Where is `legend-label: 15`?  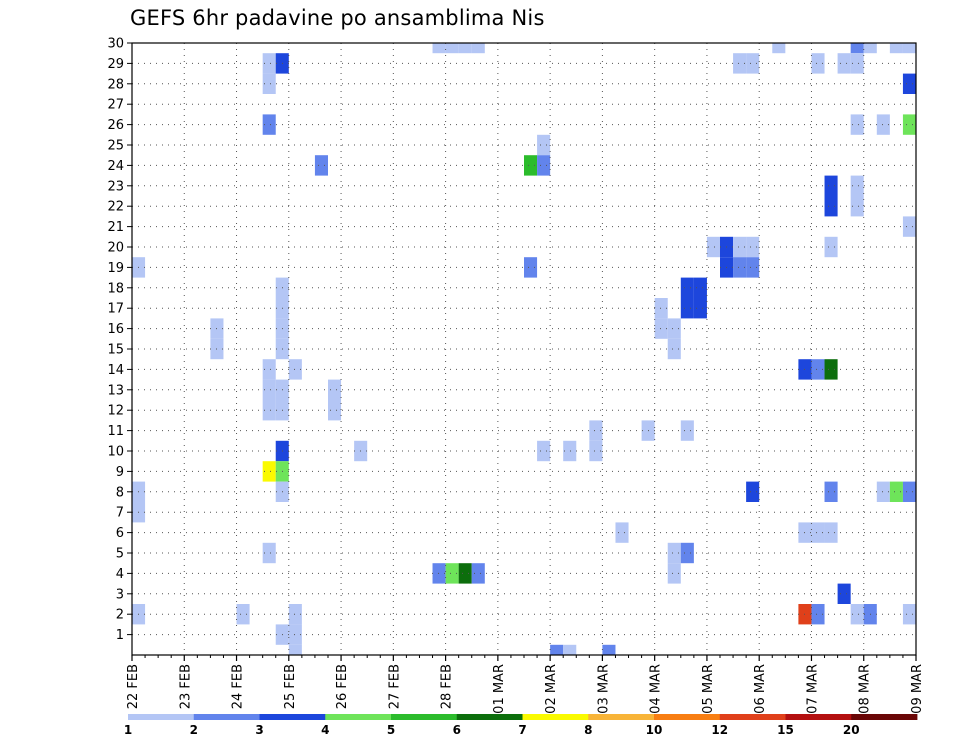 legend-label: 15 is located at coordinates (785, 730).